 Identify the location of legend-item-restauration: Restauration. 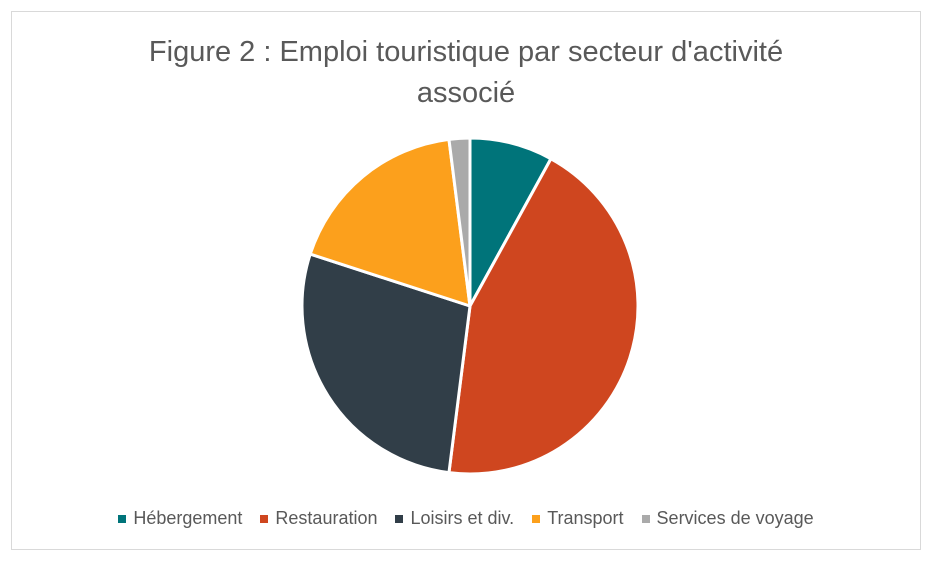
(318, 518).